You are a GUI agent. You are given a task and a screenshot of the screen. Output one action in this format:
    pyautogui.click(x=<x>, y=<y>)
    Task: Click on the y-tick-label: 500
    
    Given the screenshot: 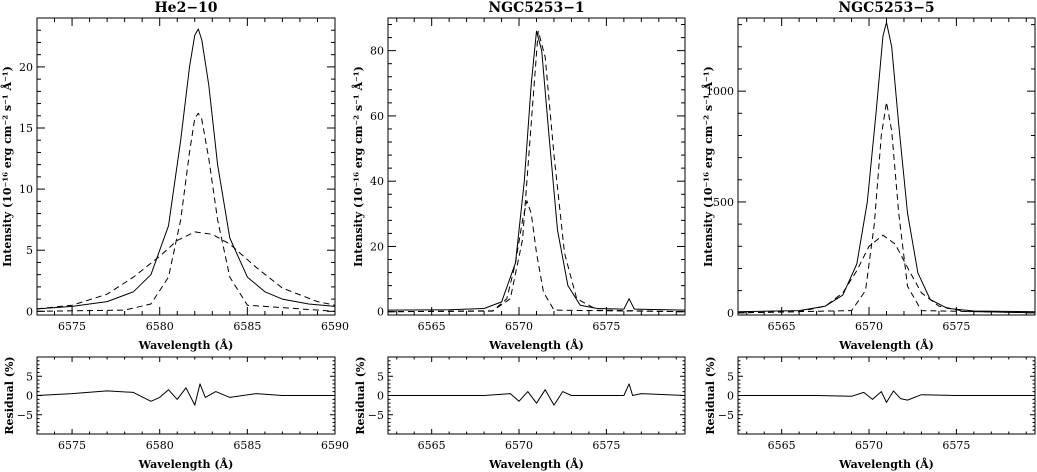 What is the action you would take?
    pyautogui.click(x=723, y=202)
    